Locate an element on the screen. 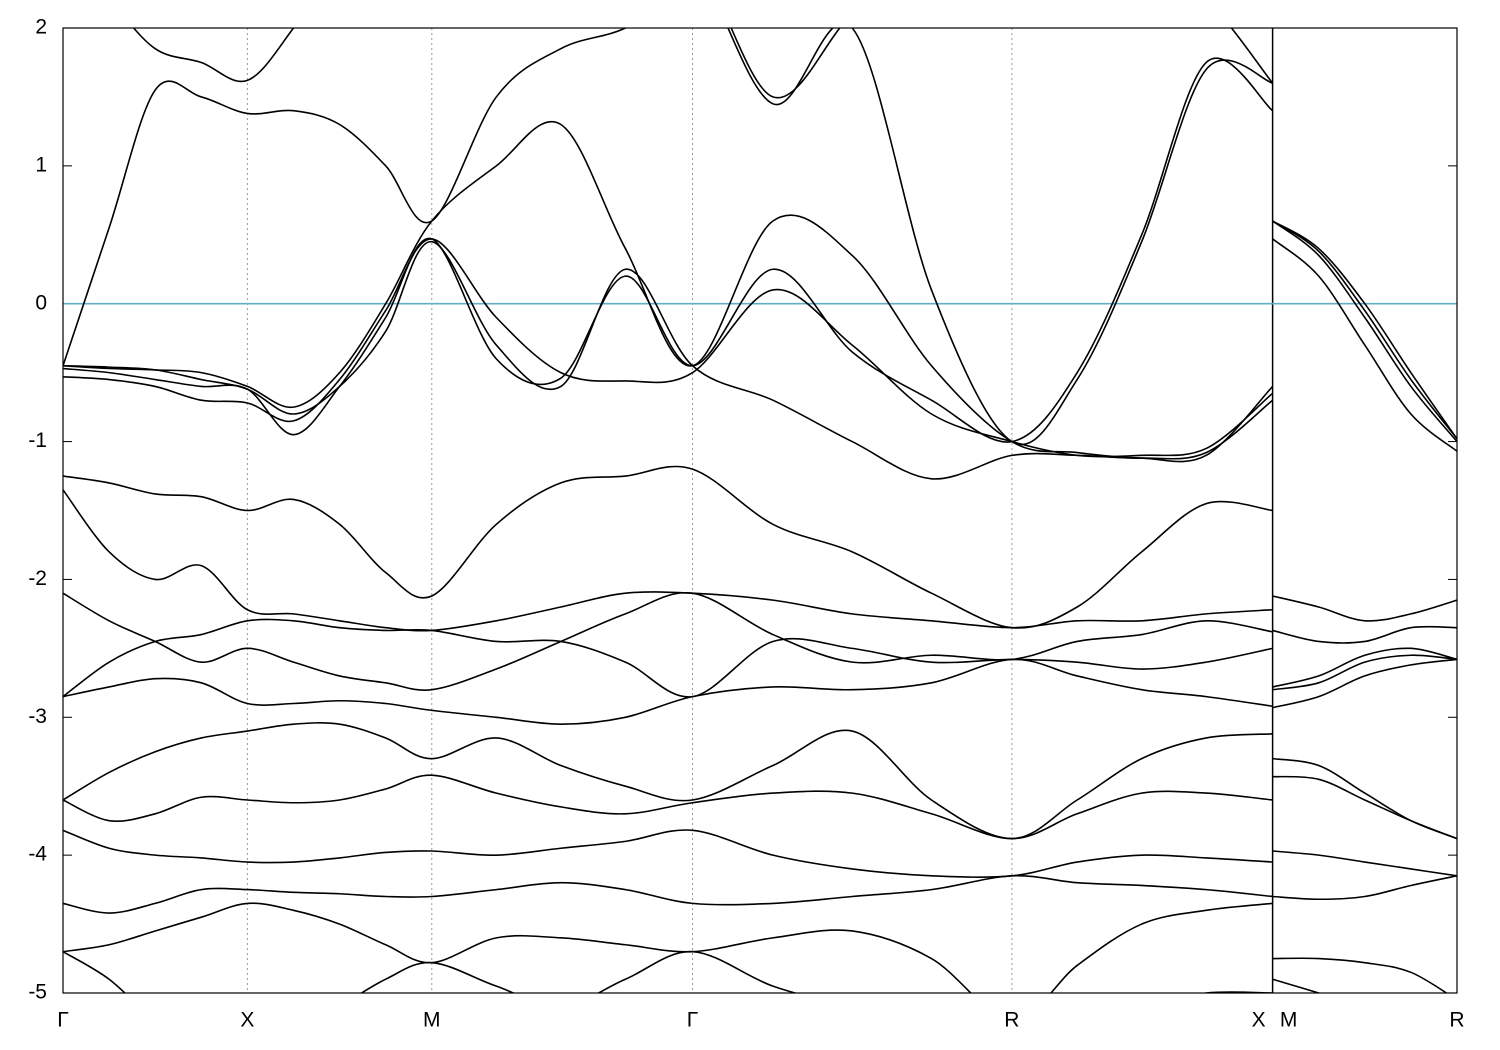 The width and height of the screenshot is (1500, 1050). y-tick-label: 1 is located at coordinates (41, 164).